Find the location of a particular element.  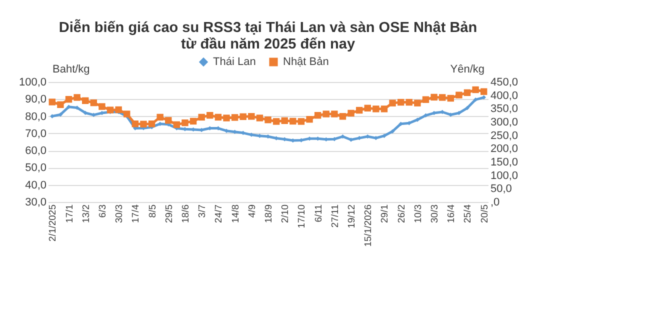

y-tick-label: 100,0 is located at coordinates (32, 82).